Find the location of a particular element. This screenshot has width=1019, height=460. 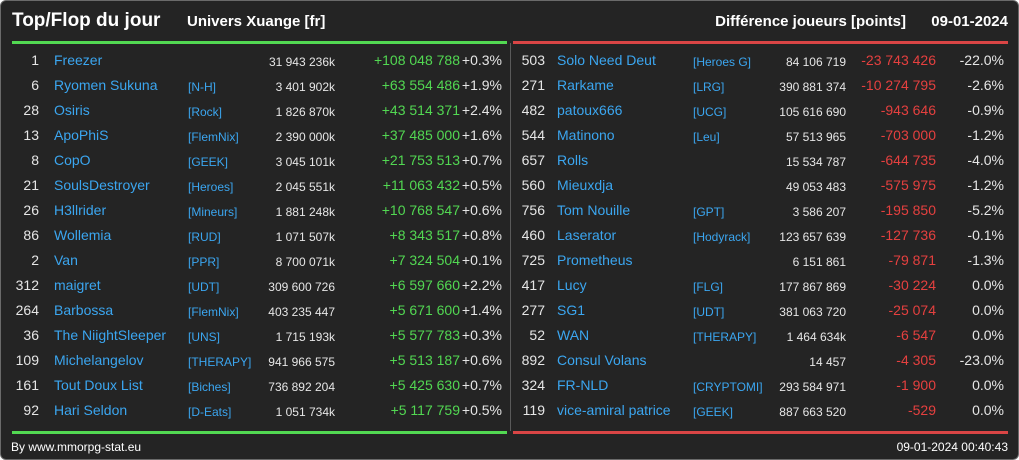

points-difference: +6 597 660 is located at coordinates (424, 285).